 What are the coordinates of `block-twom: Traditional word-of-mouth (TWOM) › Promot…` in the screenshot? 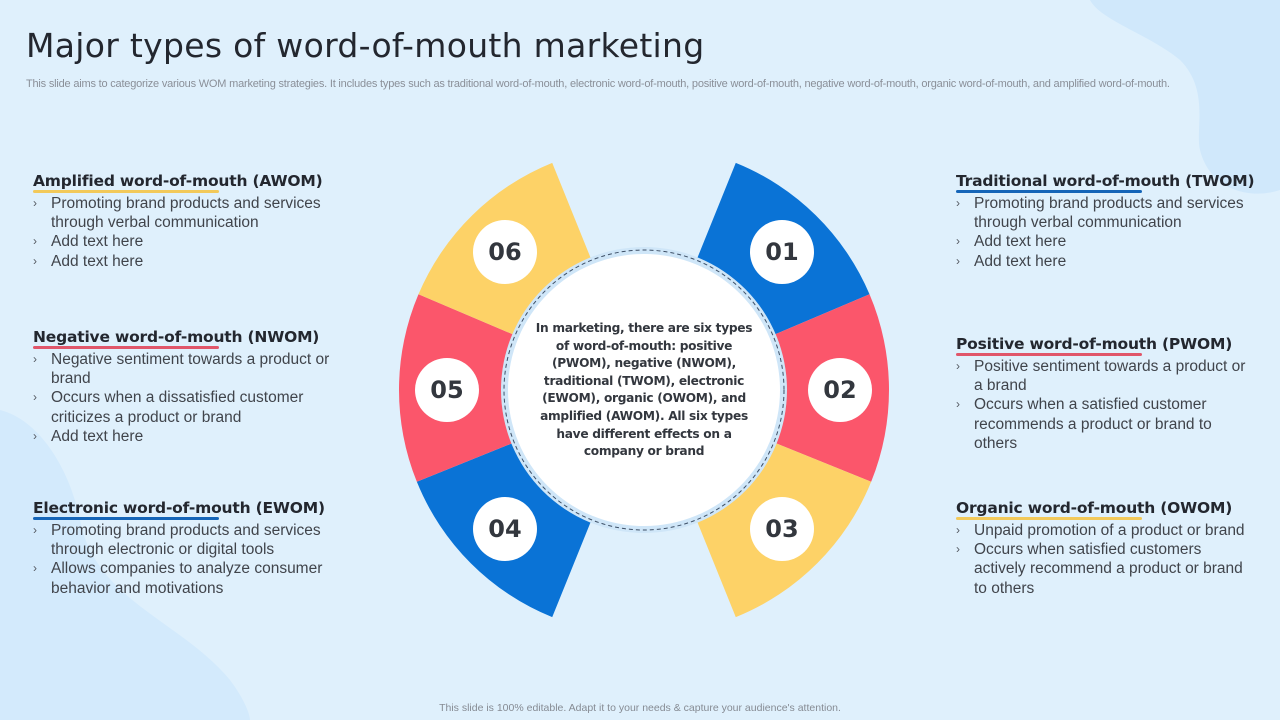 It's located at (1106, 221).